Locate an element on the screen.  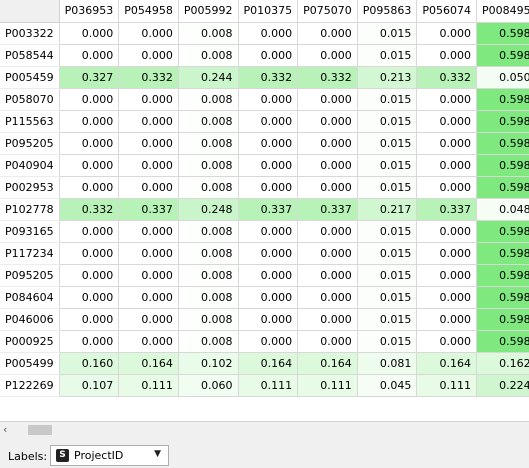
column-header: P036953 is located at coordinates (89, 11).